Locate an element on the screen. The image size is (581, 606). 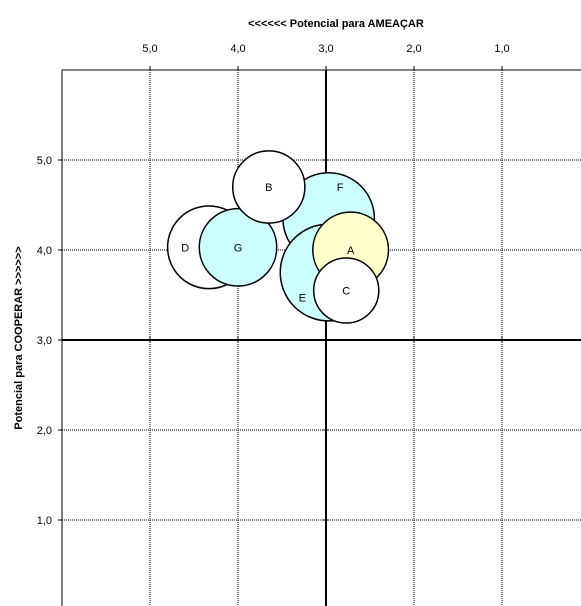
bubble-label-e: E is located at coordinates (302, 299).